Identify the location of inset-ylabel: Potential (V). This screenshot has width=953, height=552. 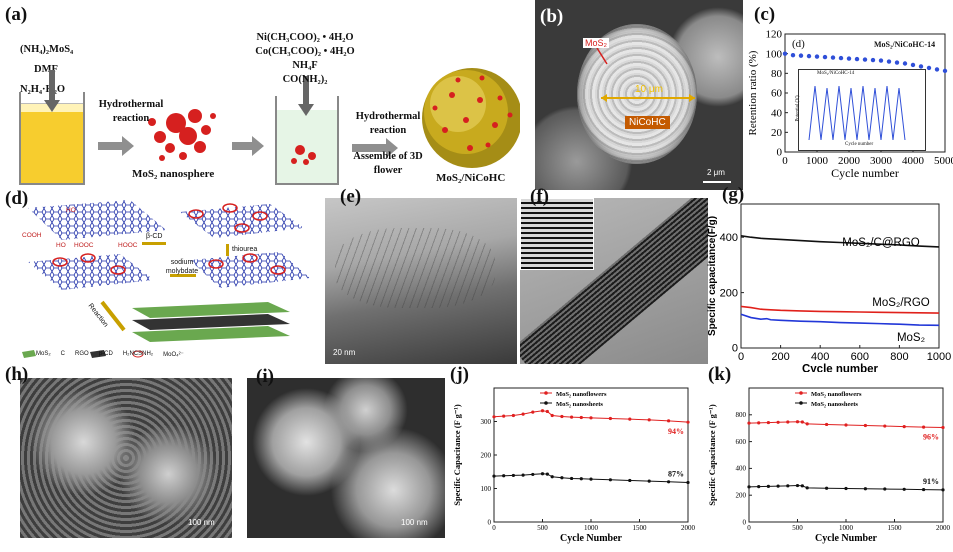
(798, 108).